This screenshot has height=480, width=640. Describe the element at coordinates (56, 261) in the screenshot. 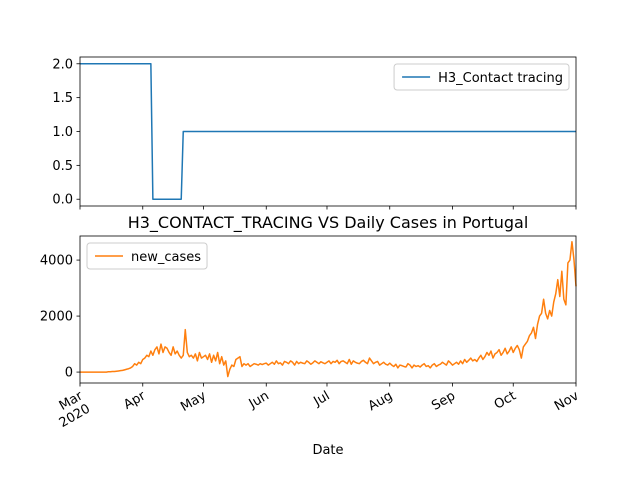

I see `y-tick-label: 4000` at that location.